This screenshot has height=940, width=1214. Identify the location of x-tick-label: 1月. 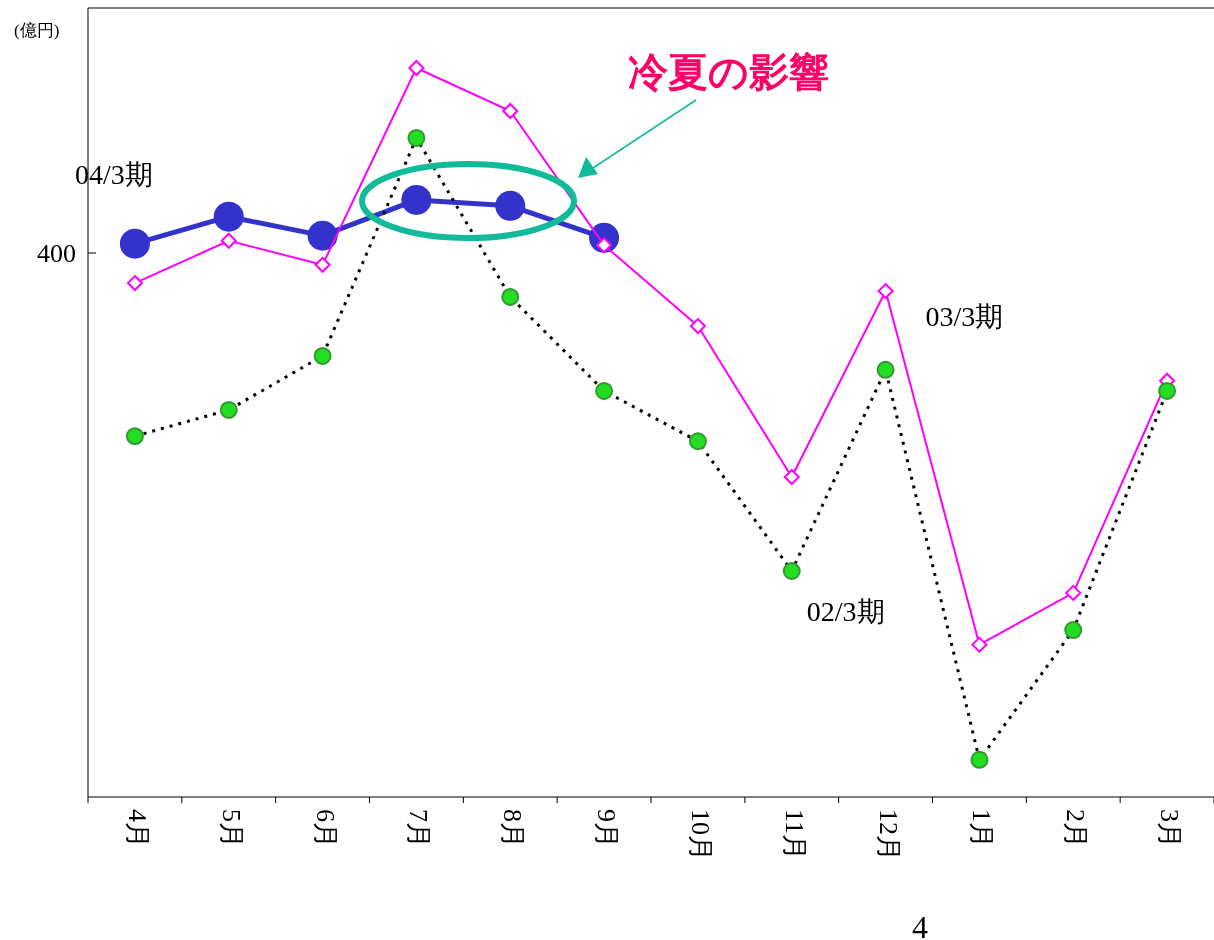
(982, 828).